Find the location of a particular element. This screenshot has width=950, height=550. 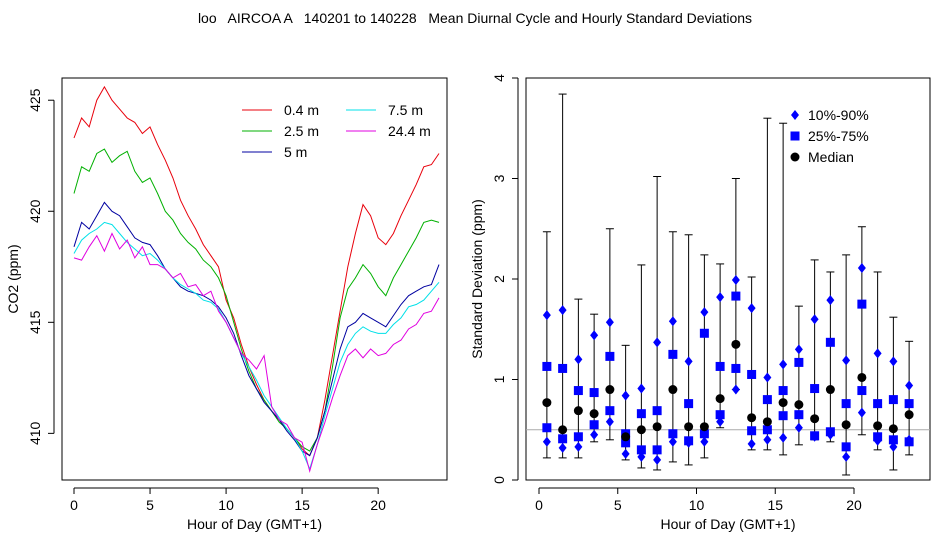

right-x-tick-label: 5 is located at coordinates (618, 505).